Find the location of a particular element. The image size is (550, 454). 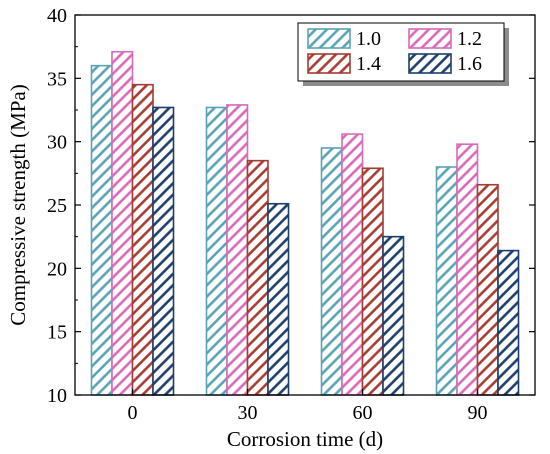

y-tick-label: 35 is located at coordinates (57, 79).